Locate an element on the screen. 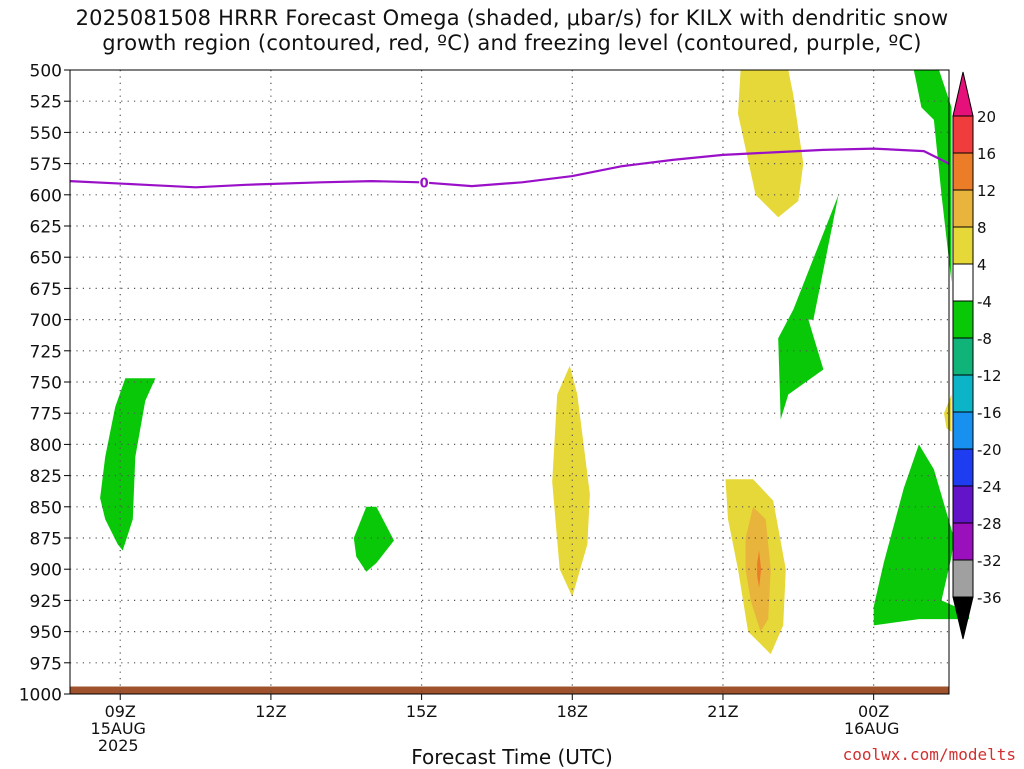 The width and height of the screenshot is (1024, 769). y-tick-label: 800 is located at coordinates (46, 446).